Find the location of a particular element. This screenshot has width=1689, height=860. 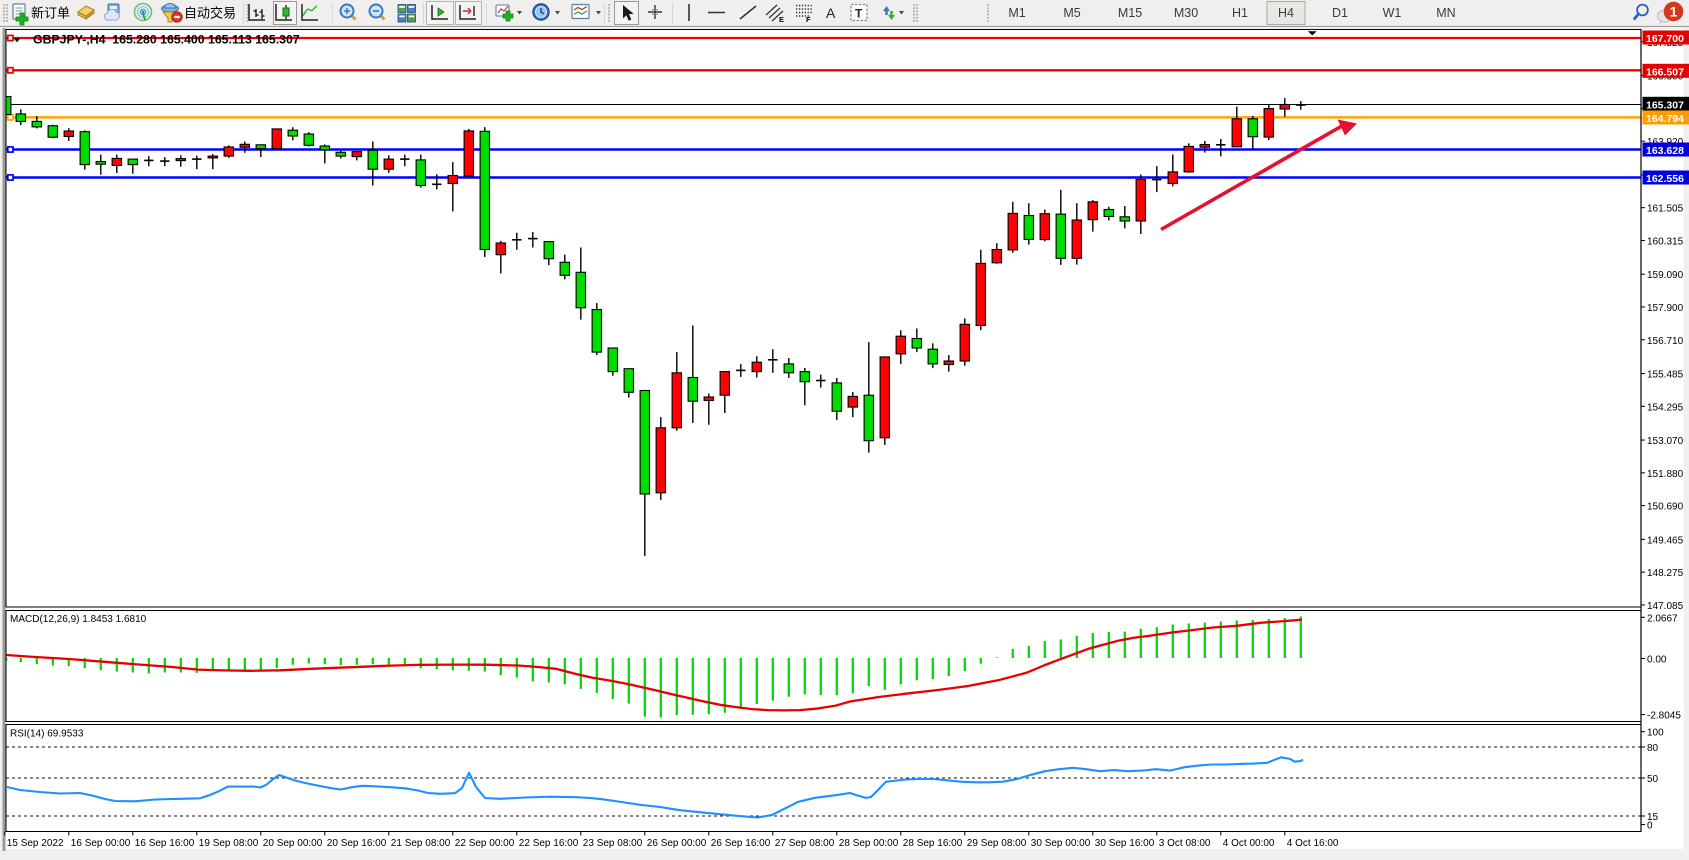

svg-text: 160.315 is located at coordinates (1665, 241).